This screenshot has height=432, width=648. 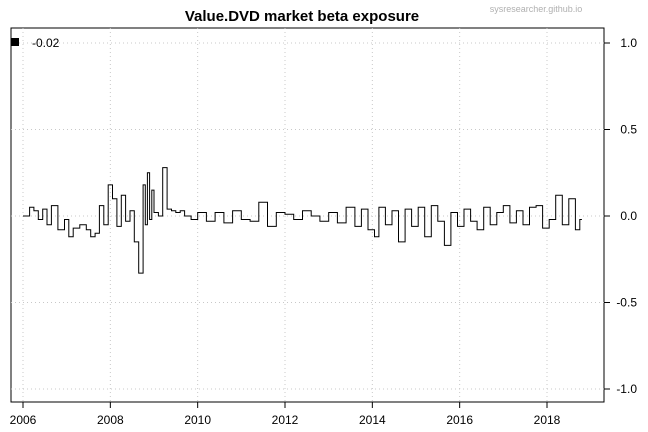 I want to click on chart-title: Value.DVD market beta exposure, so click(x=302, y=16).